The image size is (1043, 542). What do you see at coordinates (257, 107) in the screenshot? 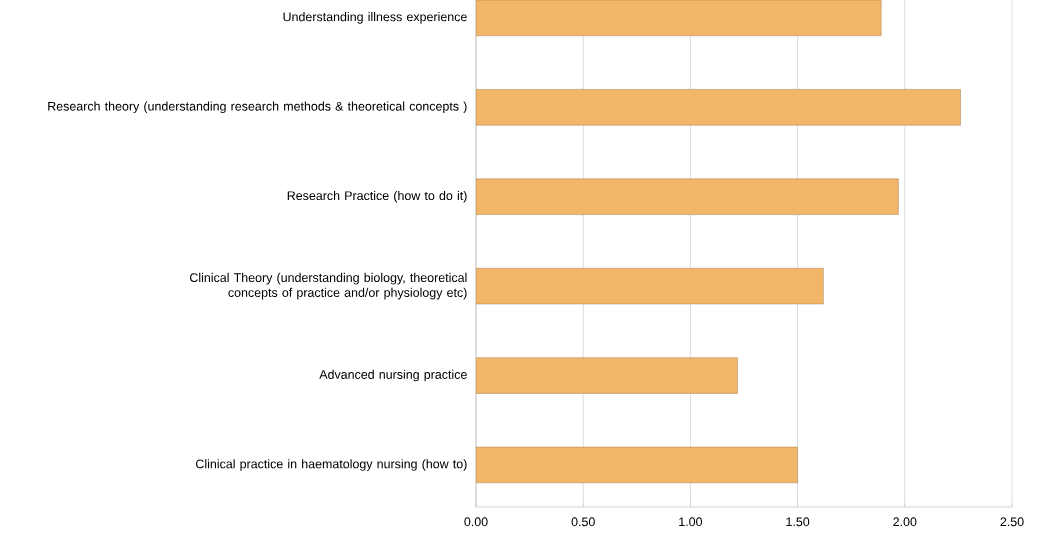
I see `y-tick-label: Research theory (understanding research methods & theoretical concepts )` at bounding box center [257, 107].